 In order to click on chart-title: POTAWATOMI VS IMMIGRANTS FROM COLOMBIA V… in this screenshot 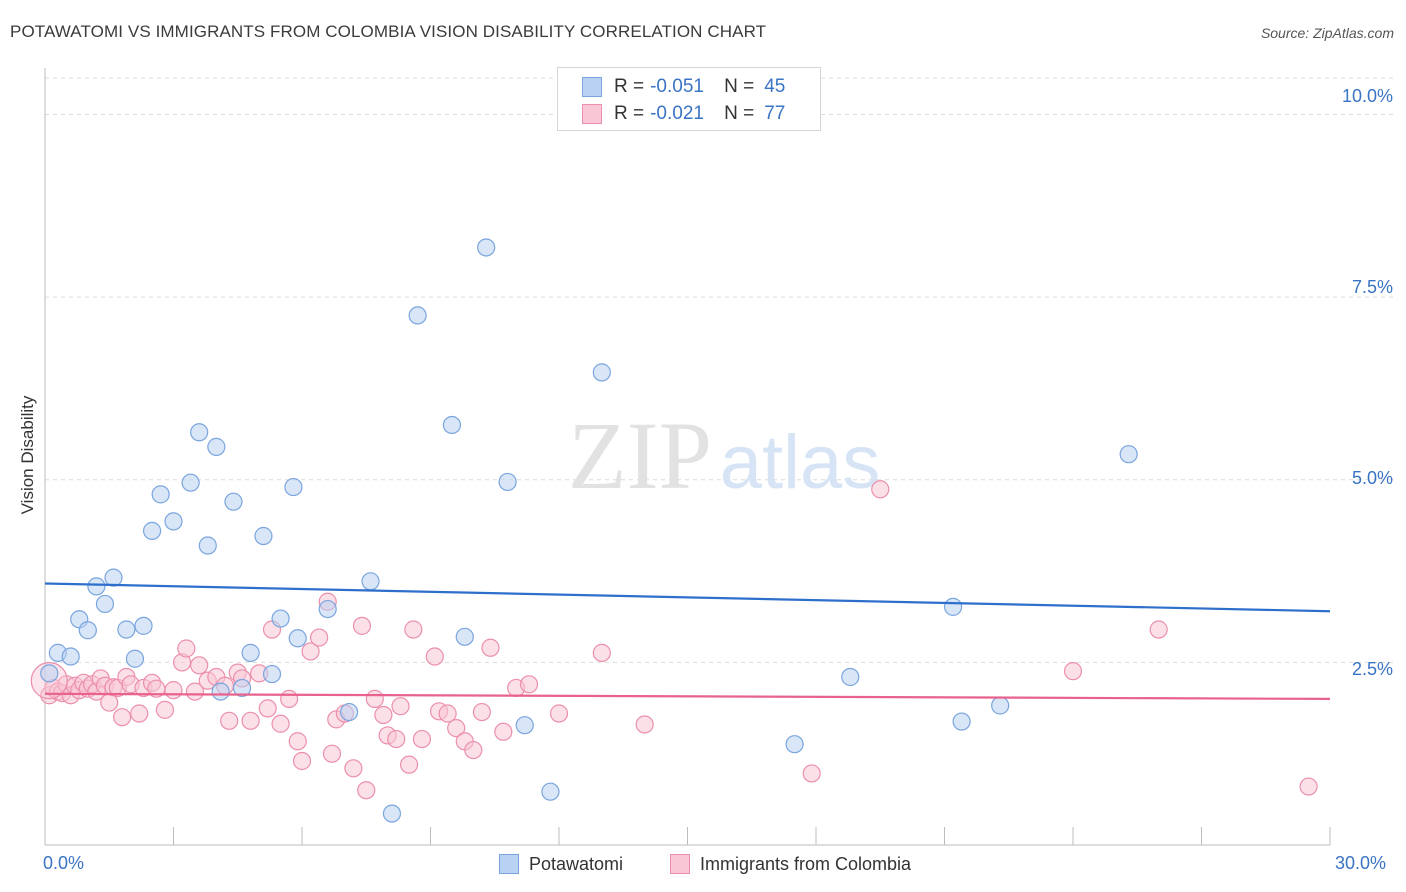, I will do `click(388, 31)`.